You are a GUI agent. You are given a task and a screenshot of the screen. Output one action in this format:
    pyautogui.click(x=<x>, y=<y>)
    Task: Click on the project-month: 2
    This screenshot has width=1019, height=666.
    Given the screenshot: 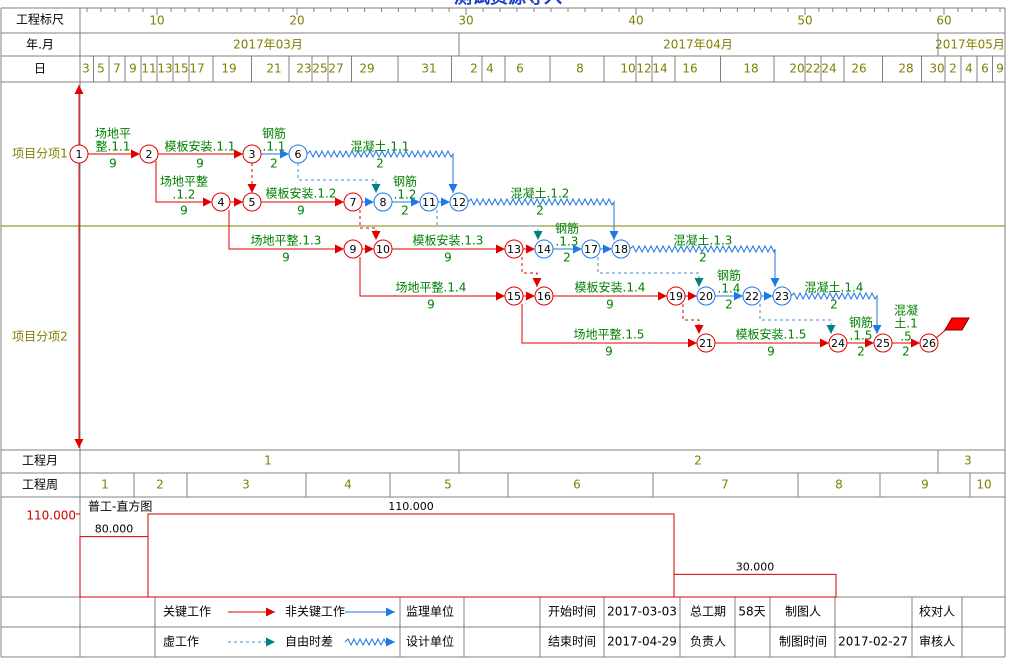 What is the action you would take?
    pyautogui.click(x=698, y=461)
    